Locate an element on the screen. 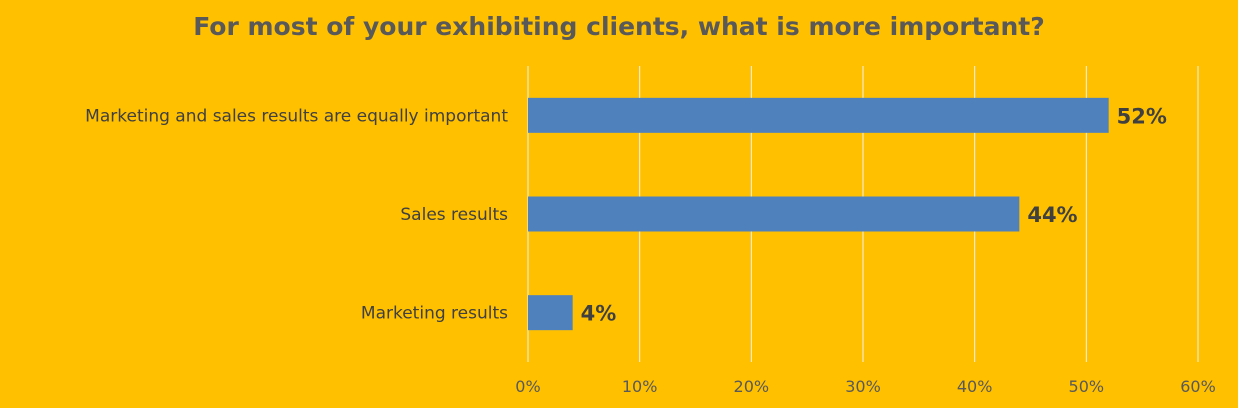 The height and width of the screenshot is (408, 1238). data-label: 44% is located at coordinates (1052, 215).